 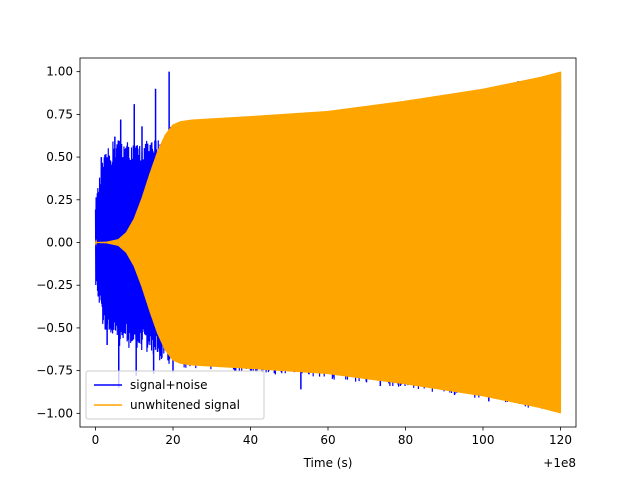 What do you see at coordinates (59, 200) in the screenshot?
I see `y-tick-label: 0.25` at bounding box center [59, 200].